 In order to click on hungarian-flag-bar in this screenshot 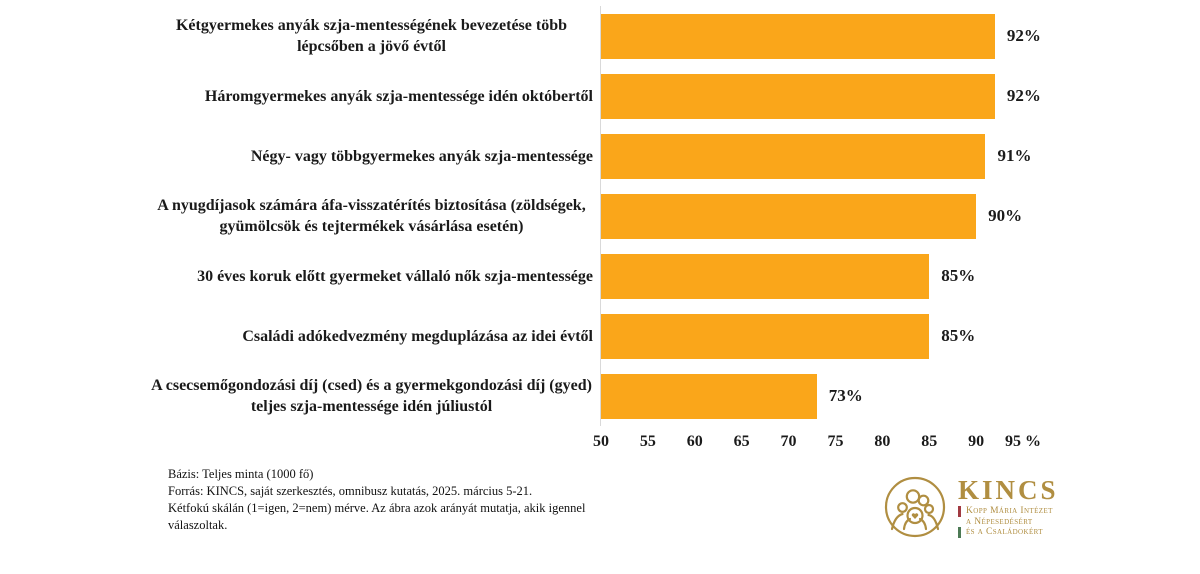, I will do `click(959, 522)`.